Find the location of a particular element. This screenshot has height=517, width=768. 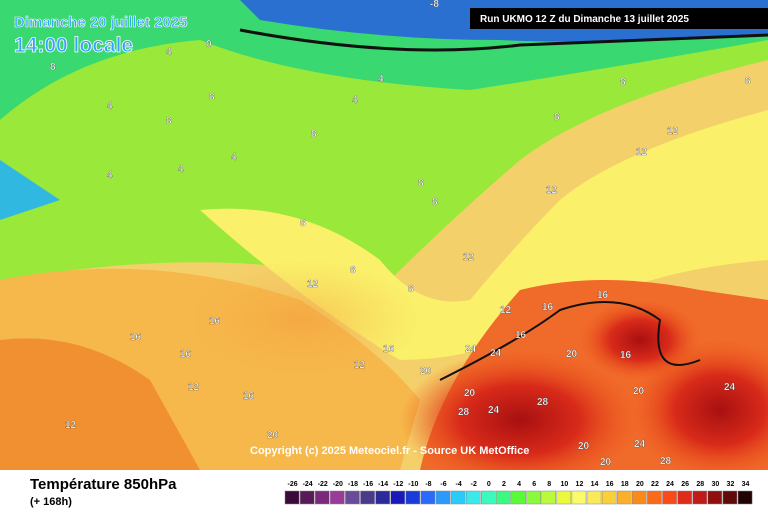

legend-tick-label: -22 is located at coordinates (323, 484).